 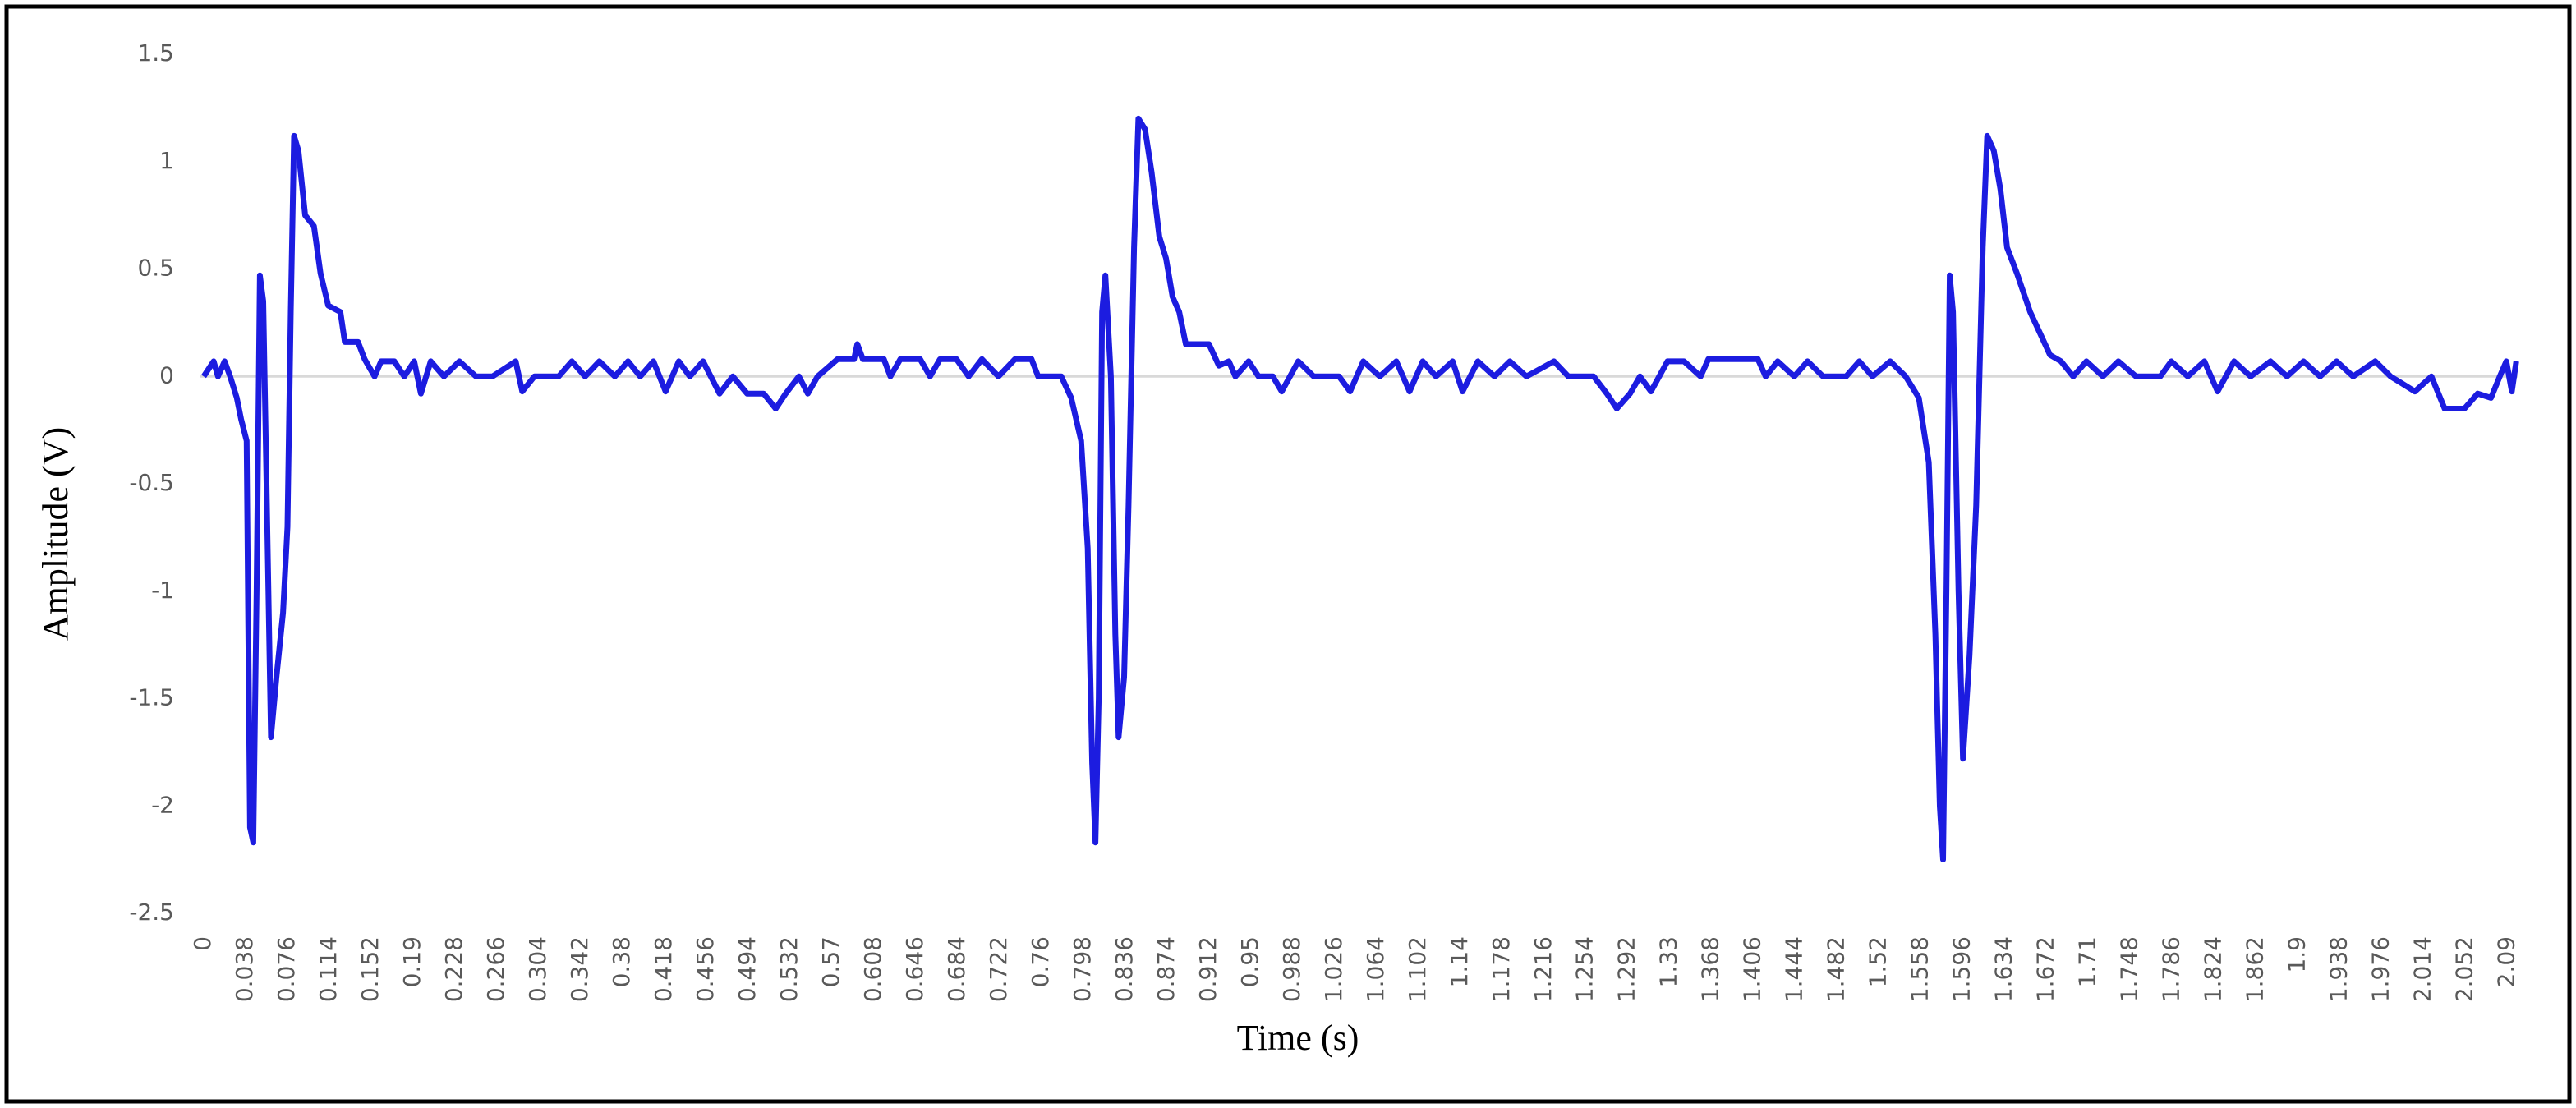 I want to click on x-tick-label: 0.95, so click(x=1249, y=961).